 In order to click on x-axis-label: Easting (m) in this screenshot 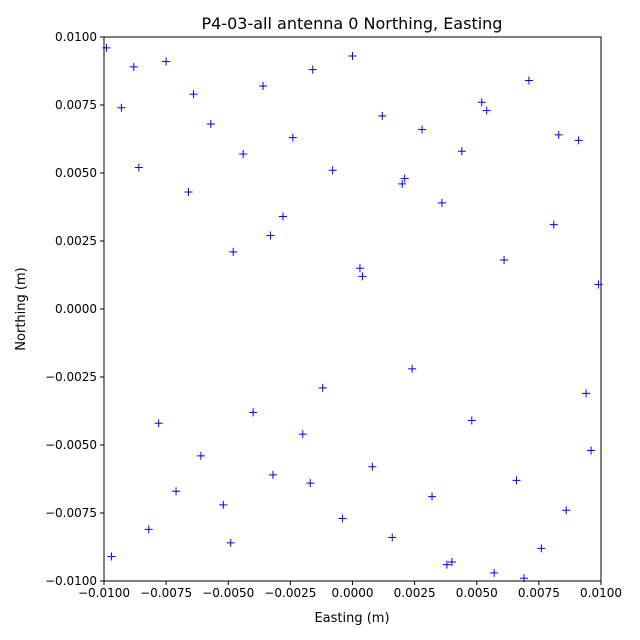, I will do `click(351, 618)`.